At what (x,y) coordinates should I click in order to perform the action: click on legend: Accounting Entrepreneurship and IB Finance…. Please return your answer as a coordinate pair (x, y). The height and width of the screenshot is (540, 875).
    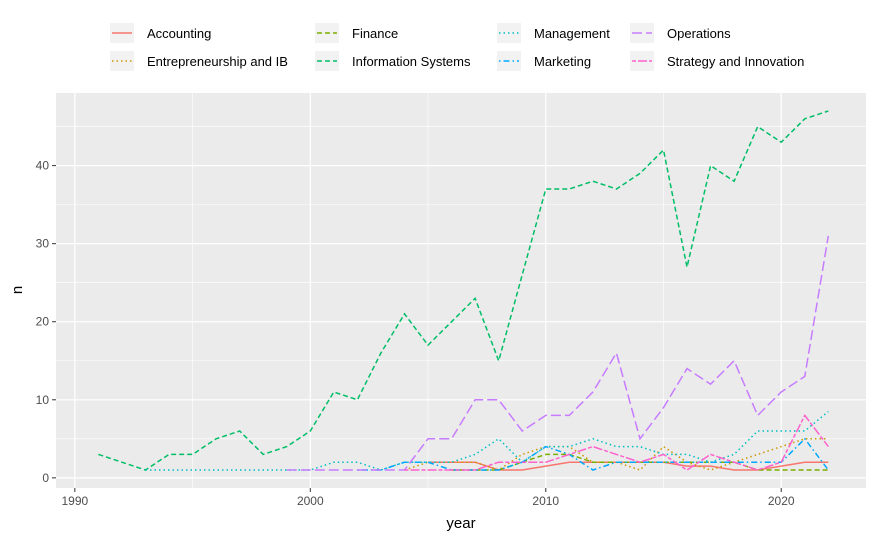
    Looking at the image, I should click on (465, 44).